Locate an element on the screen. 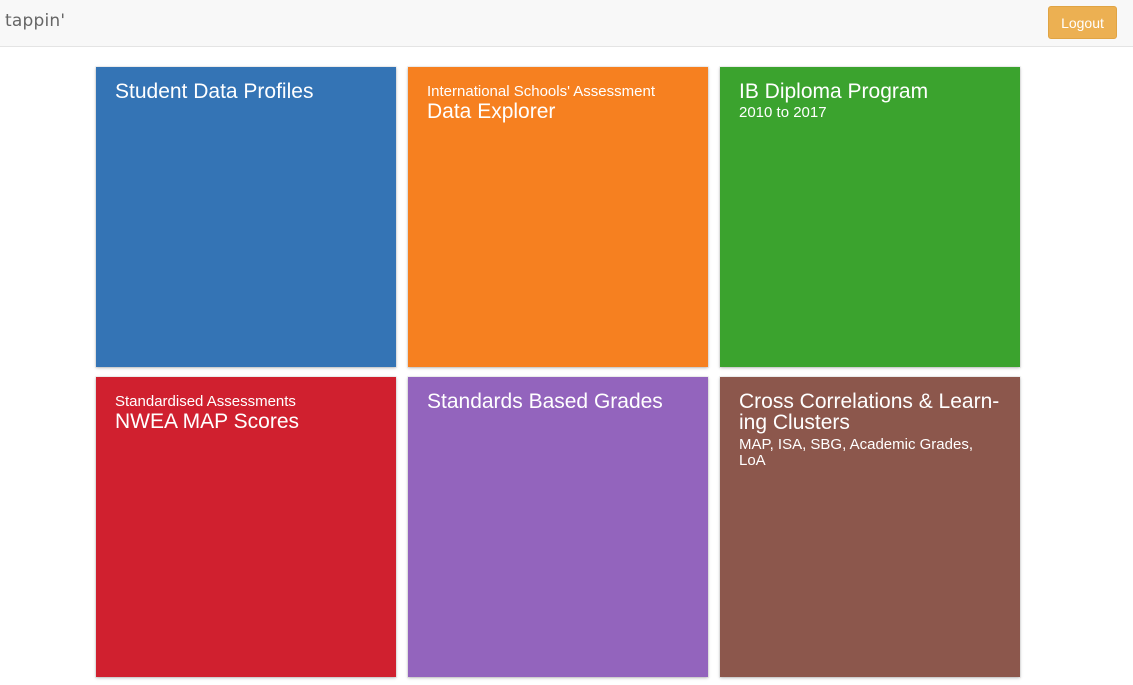  tile-subtitle: MAP, ISA, SBG, Academic Grades, LoA is located at coordinates (856, 452).